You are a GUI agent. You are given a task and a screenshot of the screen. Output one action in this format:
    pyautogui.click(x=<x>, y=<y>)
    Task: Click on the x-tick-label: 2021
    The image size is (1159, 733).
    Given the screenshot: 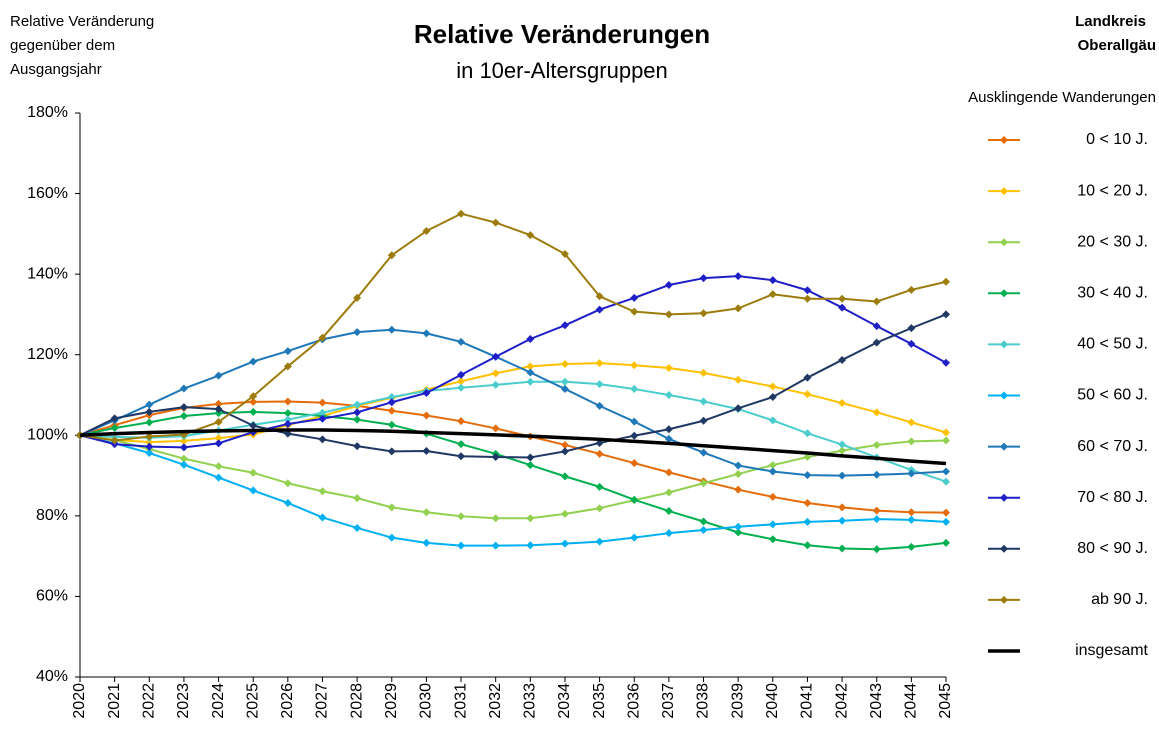 What is the action you would take?
    pyautogui.click(x=114, y=701)
    